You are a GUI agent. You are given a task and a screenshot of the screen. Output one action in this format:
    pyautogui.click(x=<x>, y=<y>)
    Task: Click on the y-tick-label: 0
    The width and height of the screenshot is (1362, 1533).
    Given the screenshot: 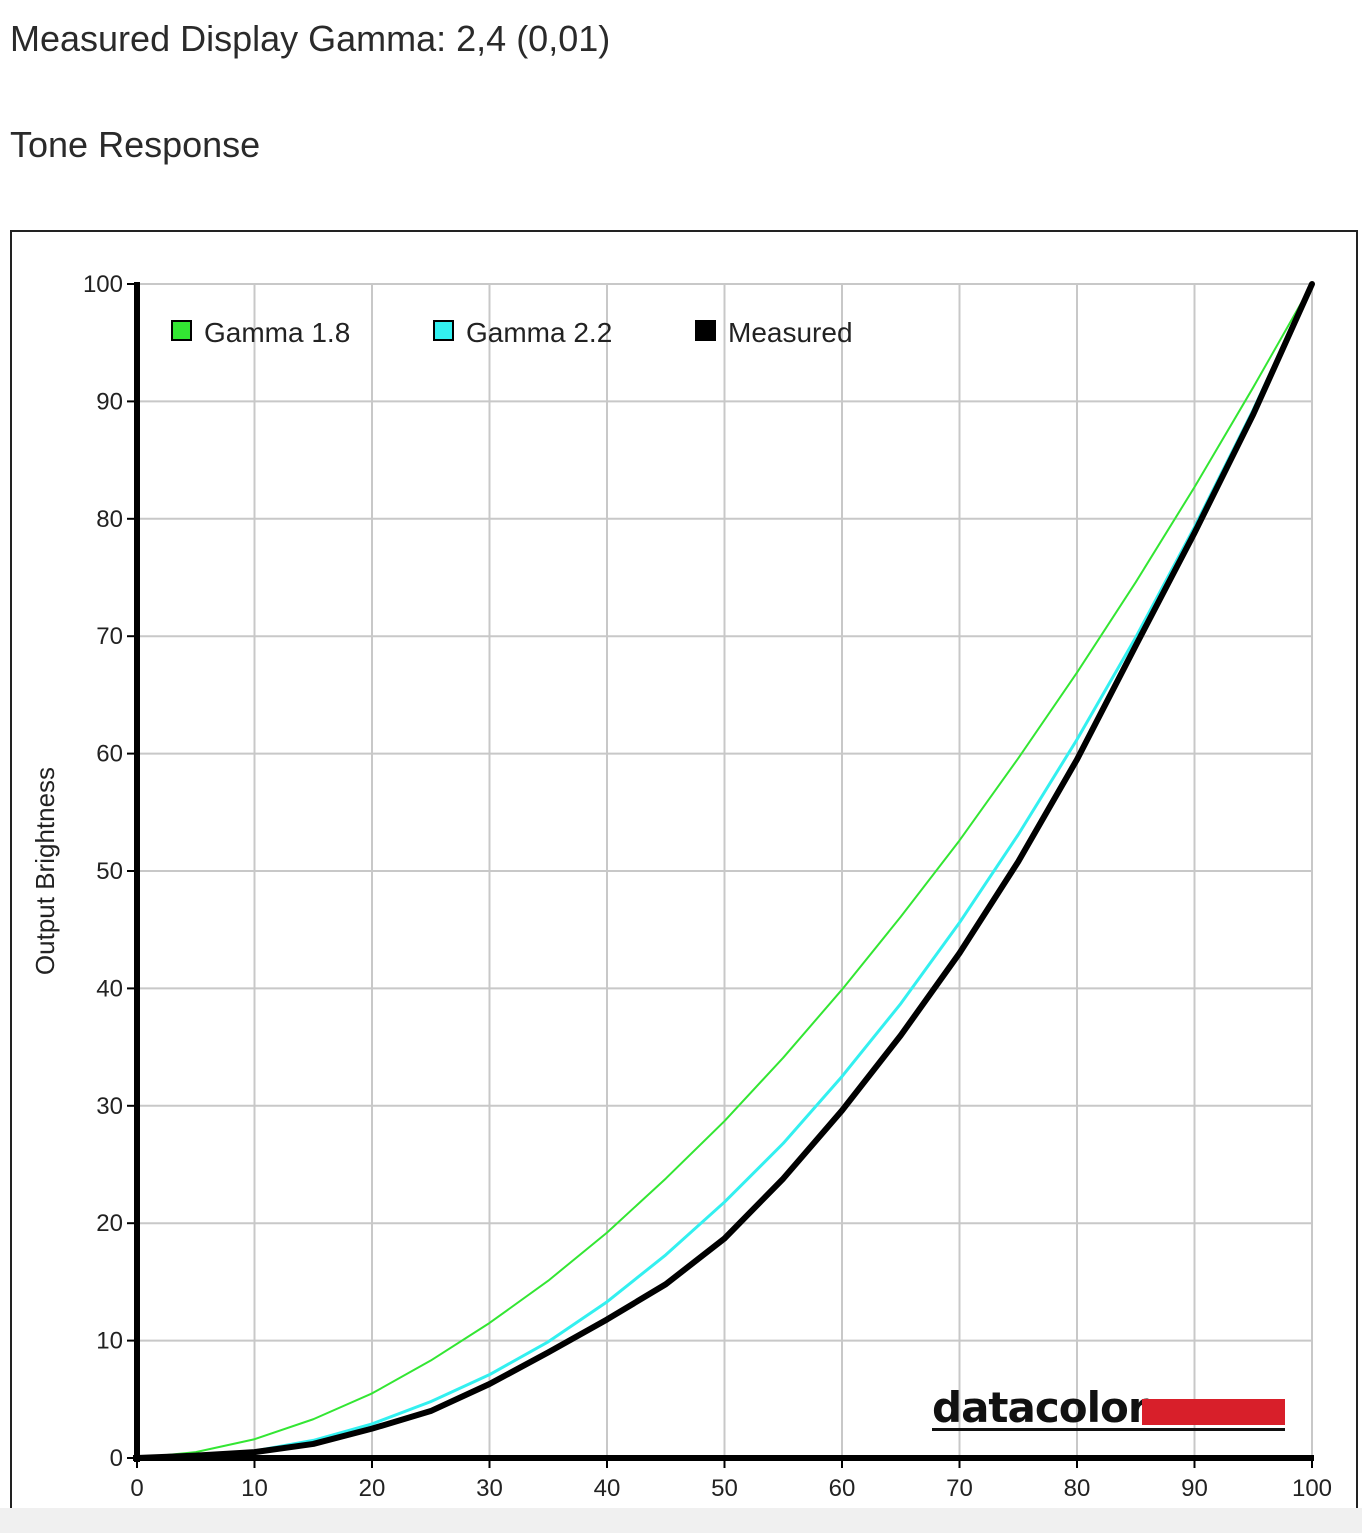 What is the action you would take?
    pyautogui.click(x=116, y=1458)
    